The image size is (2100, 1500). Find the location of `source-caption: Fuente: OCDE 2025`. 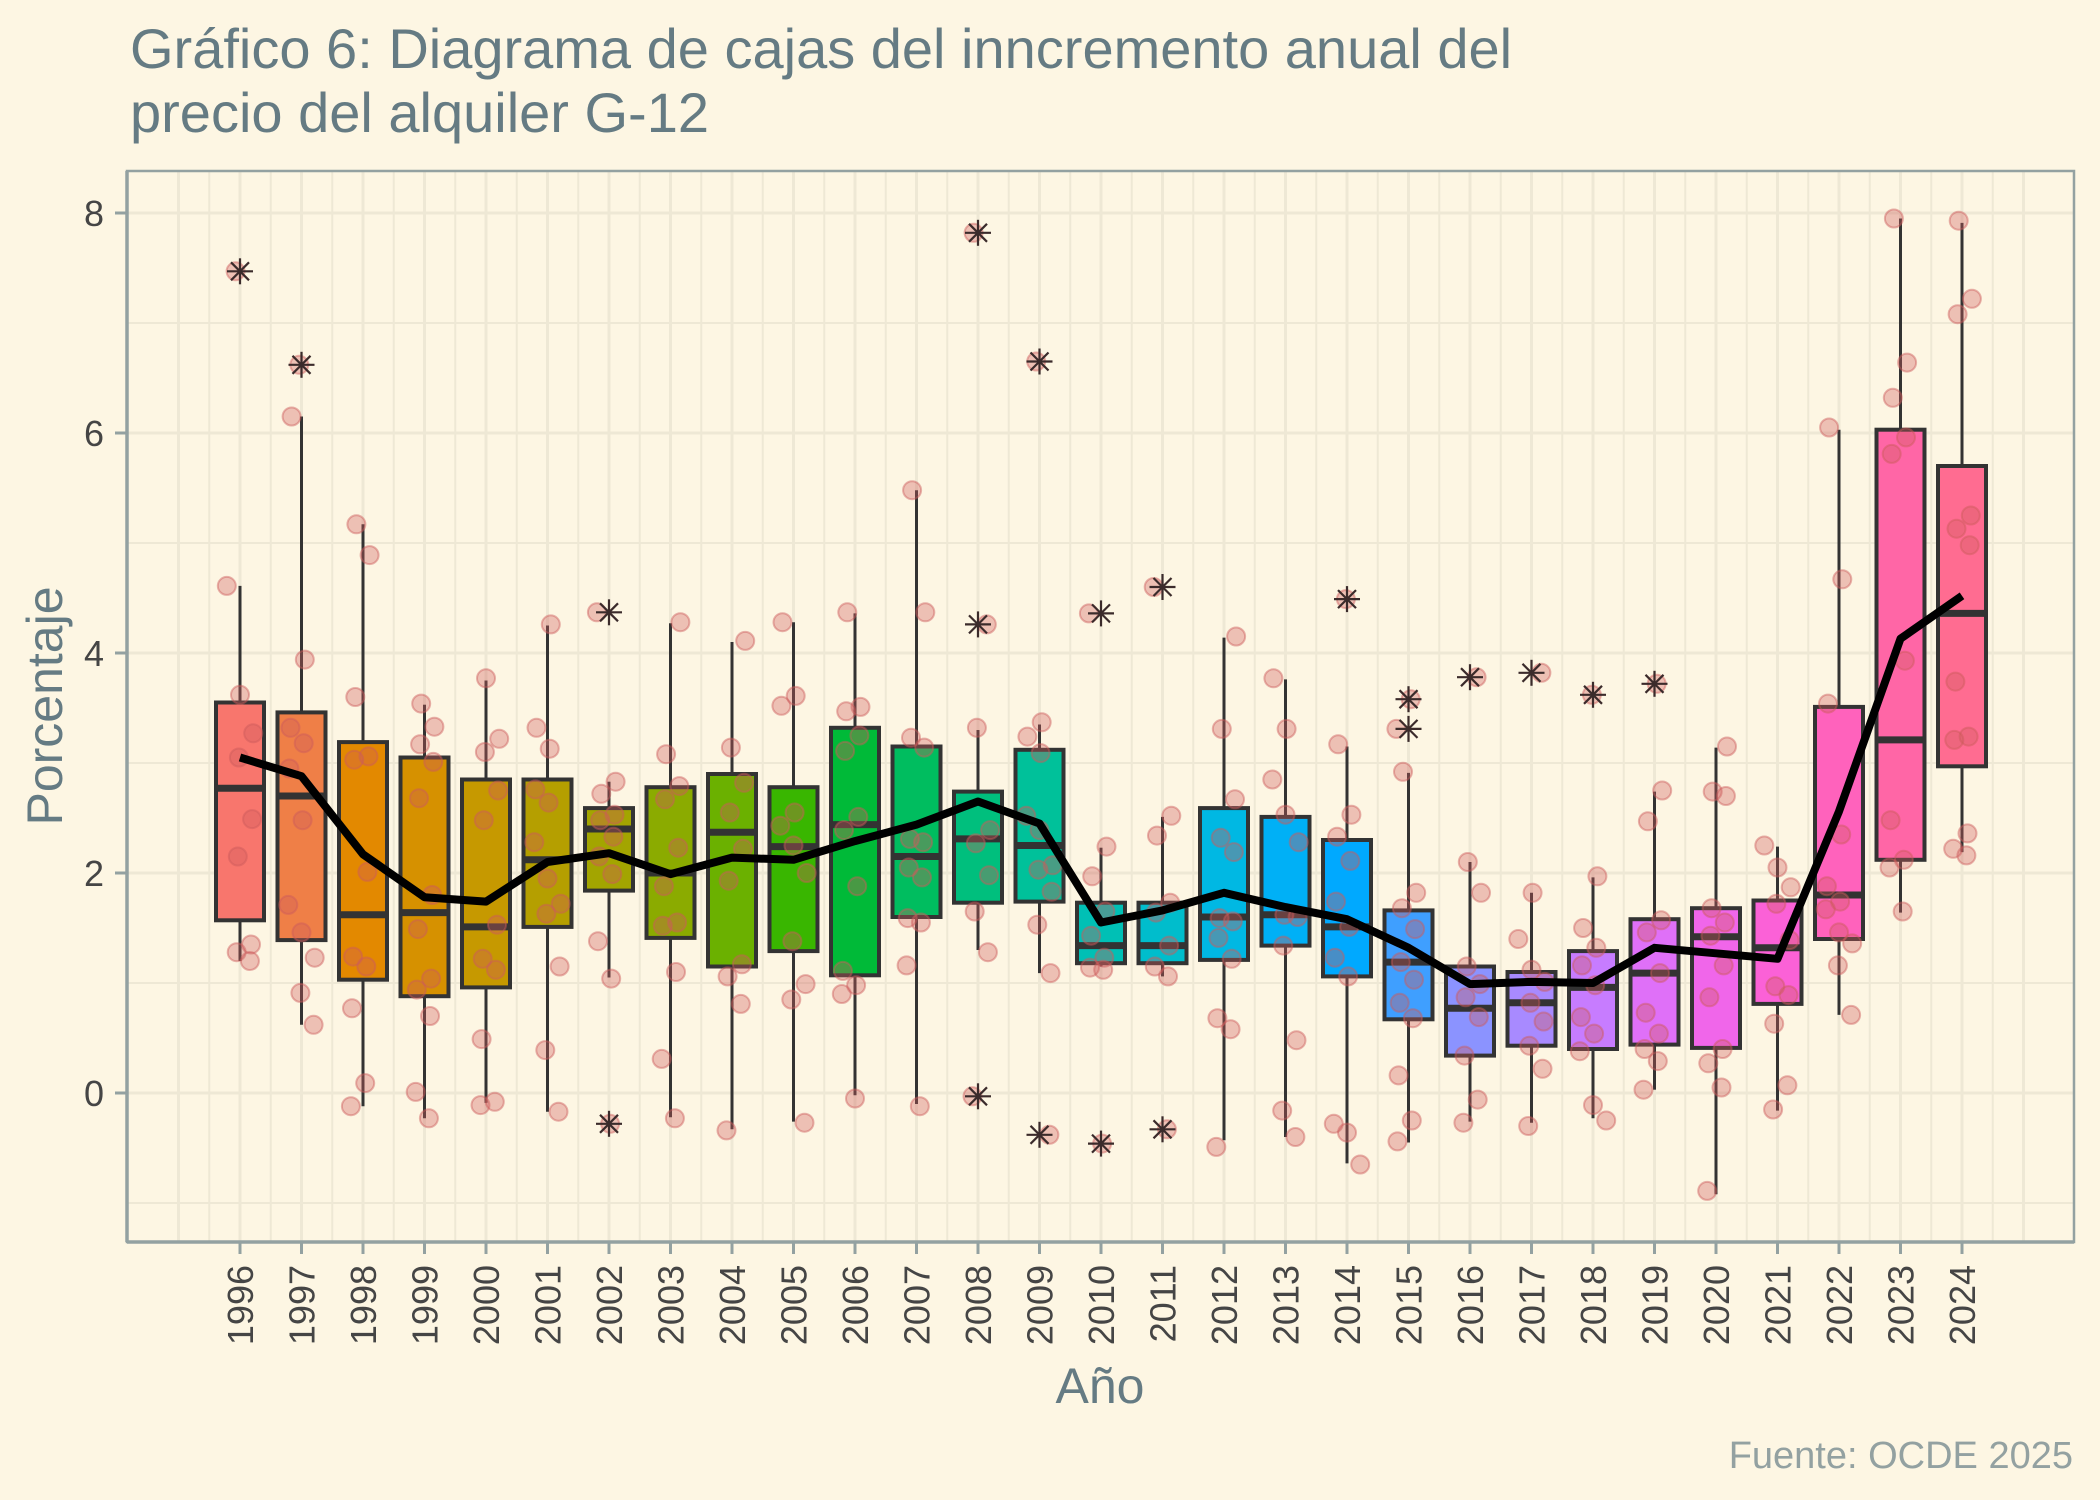

source-caption: Fuente: OCDE 2025 is located at coordinates (1901, 1456).